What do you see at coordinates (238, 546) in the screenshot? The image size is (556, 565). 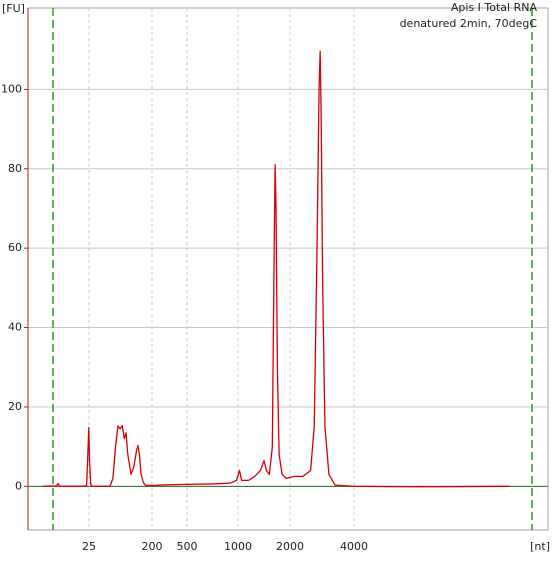 I see `x-tick-label: 1000` at bounding box center [238, 546].